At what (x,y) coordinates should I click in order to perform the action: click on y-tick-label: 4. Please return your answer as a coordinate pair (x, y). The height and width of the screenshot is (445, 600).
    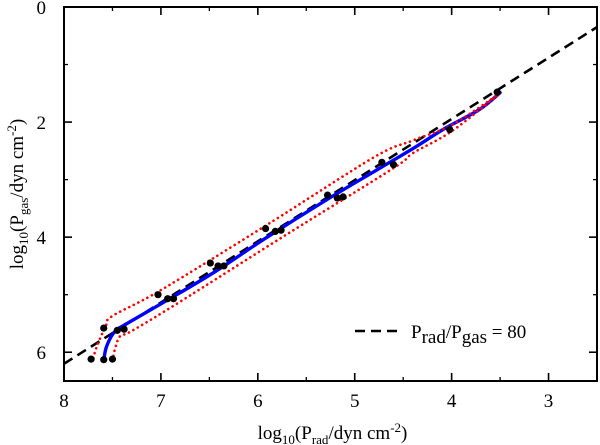
    Looking at the image, I should click on (42, 238).